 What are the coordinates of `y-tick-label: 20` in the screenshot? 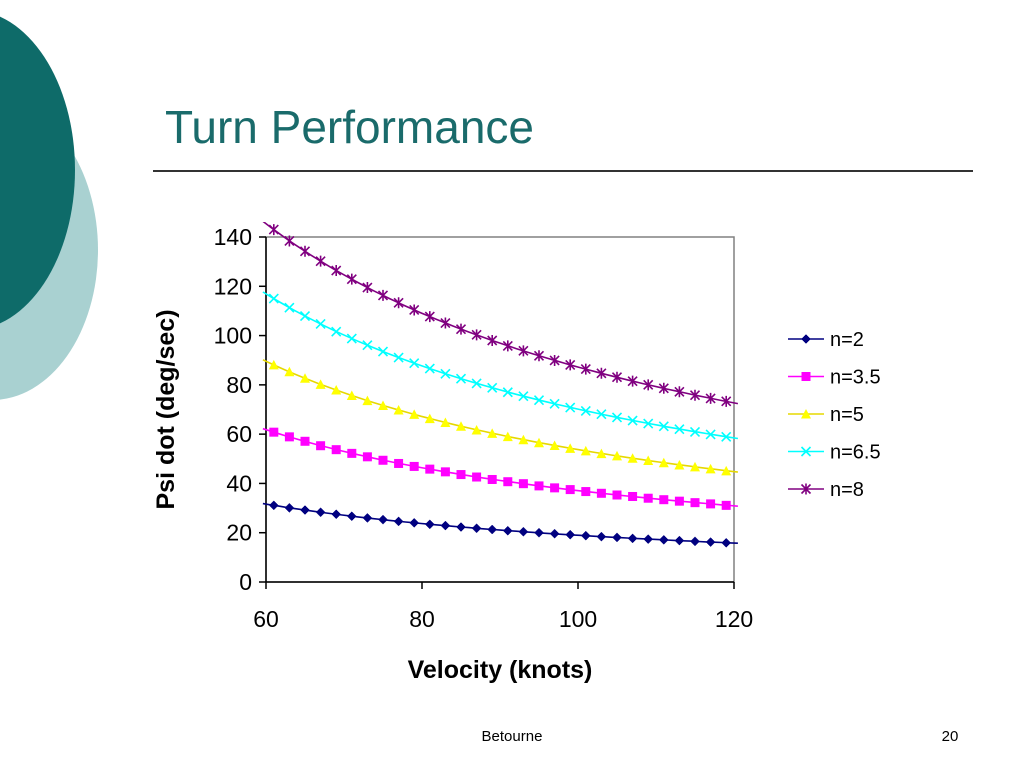 It's located at (239, 533).